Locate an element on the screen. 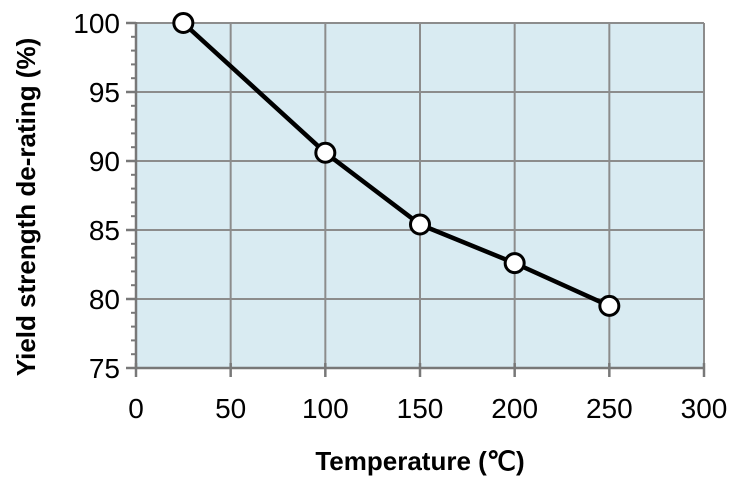 This screenshot has height=486, width=749. y-tick-label: 85 is located at coordinates (104, 230).